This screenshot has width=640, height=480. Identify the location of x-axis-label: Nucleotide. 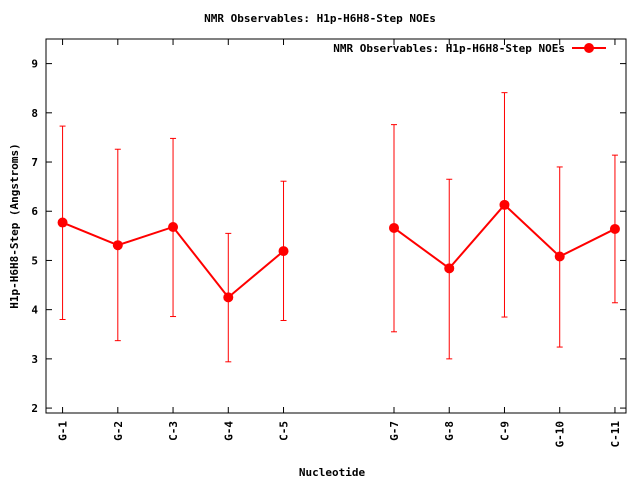
(332, 472).